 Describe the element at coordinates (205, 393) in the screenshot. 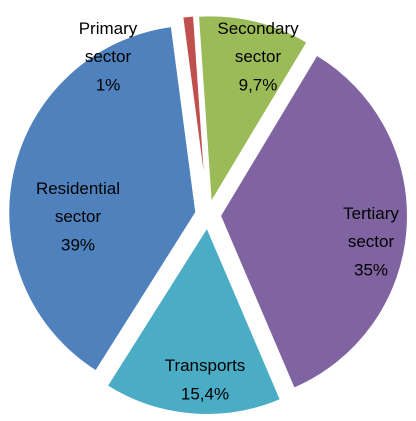

I see `slice-value-label: 15,4%` at that location.